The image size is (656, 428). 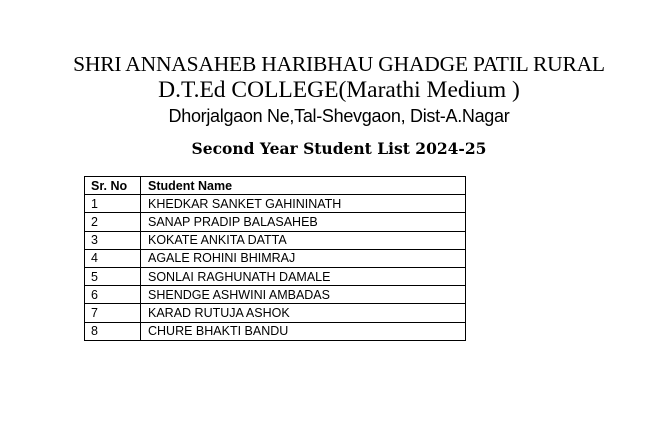 What do you see at coordinates (112, 295) in the screenshot?
I see `cell-sr-no: 6` at bounding box center [112, 295].